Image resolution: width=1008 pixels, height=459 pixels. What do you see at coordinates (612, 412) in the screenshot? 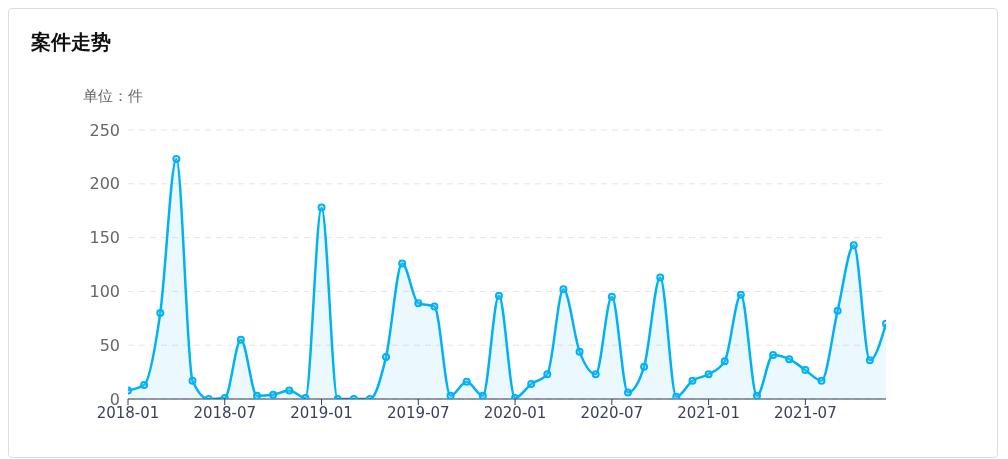
I see `x-tick-label: 2020-07` at bounding box center [612, 412].